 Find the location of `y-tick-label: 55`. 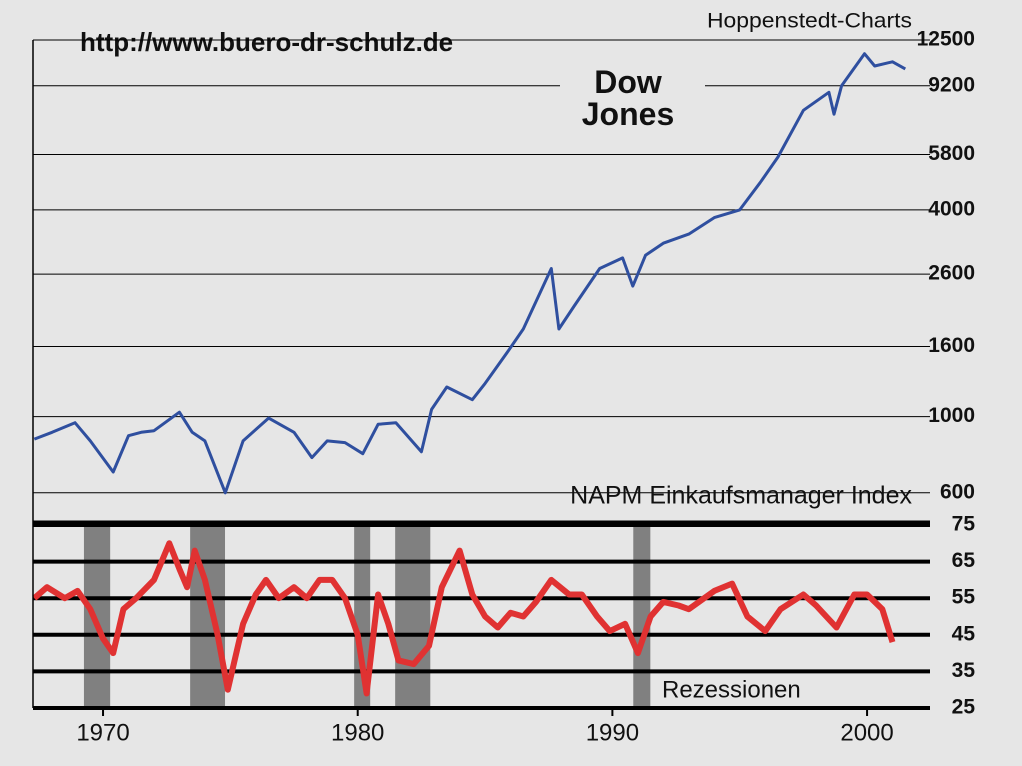

y-tick-label: 55 is located at coordinates (964, 597).